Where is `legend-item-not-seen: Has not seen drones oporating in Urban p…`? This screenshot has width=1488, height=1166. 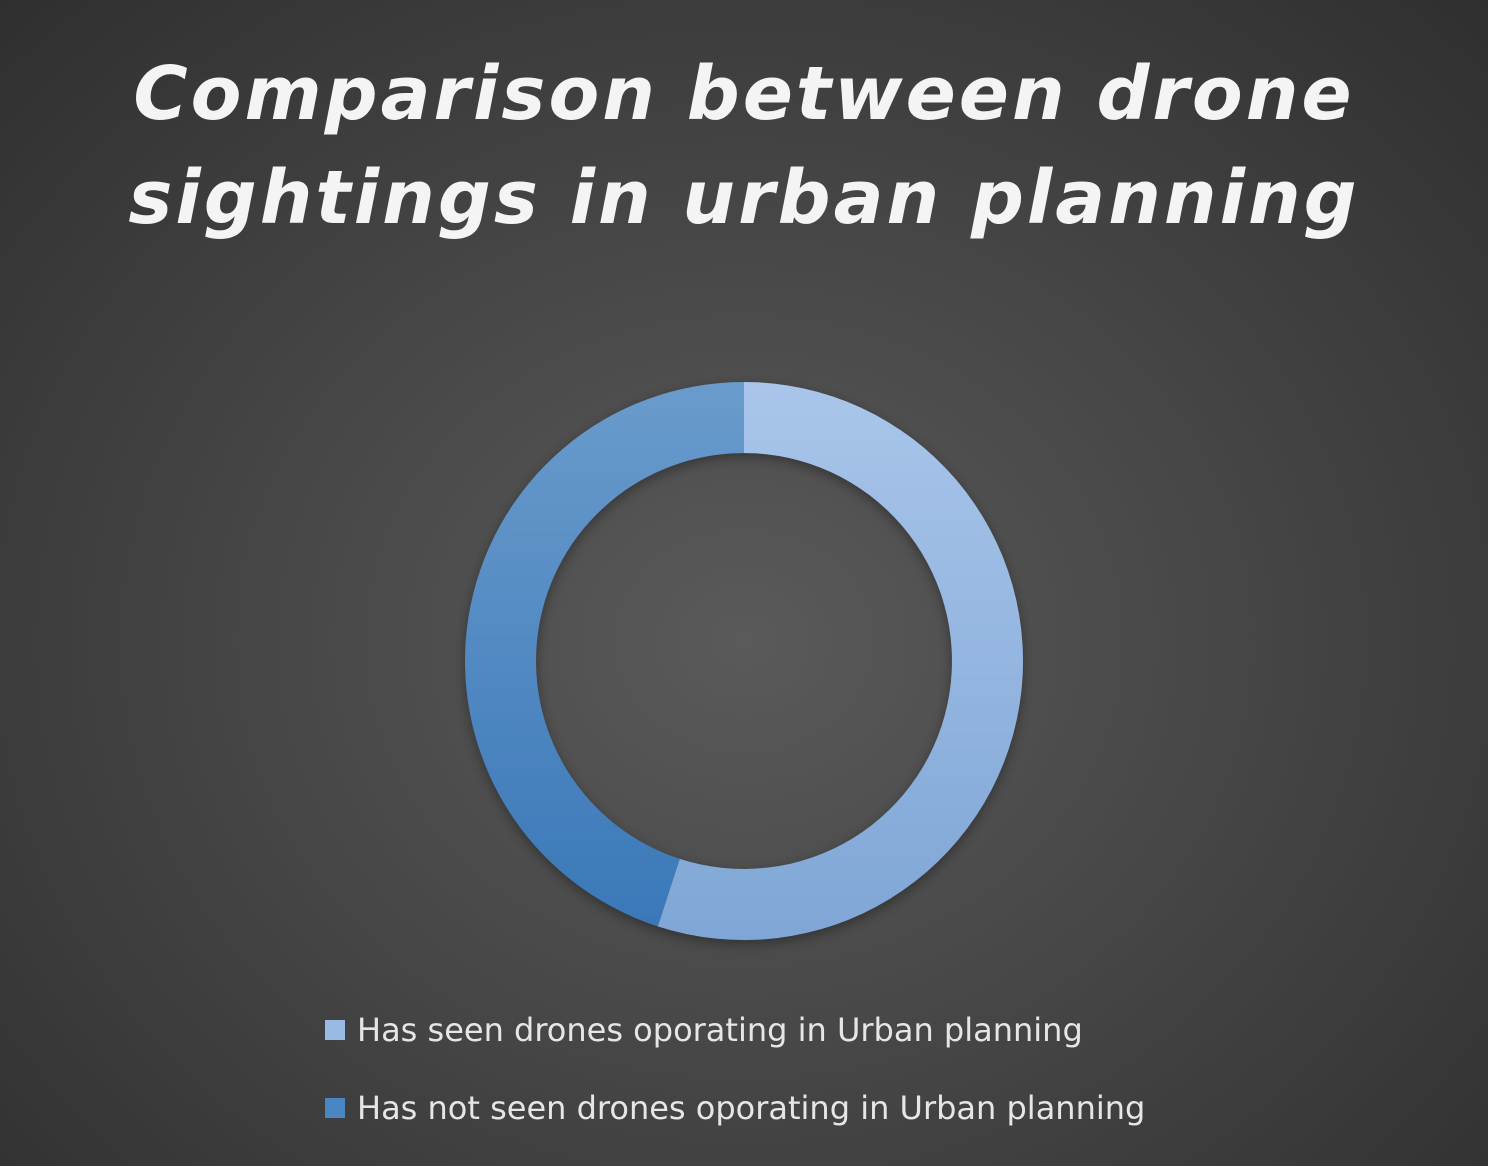 legend-item-not-seen: Has not seen drones oporating in Urban p… is located at coordinates (735, 1108).